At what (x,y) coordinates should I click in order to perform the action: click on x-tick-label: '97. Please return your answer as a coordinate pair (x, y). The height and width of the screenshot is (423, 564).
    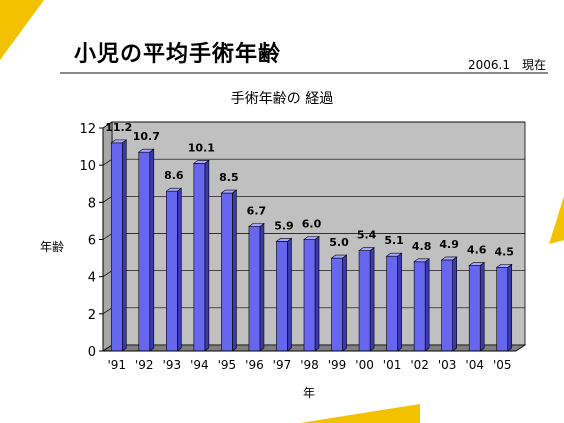
    Looking at the image, I should click on (282, 365).